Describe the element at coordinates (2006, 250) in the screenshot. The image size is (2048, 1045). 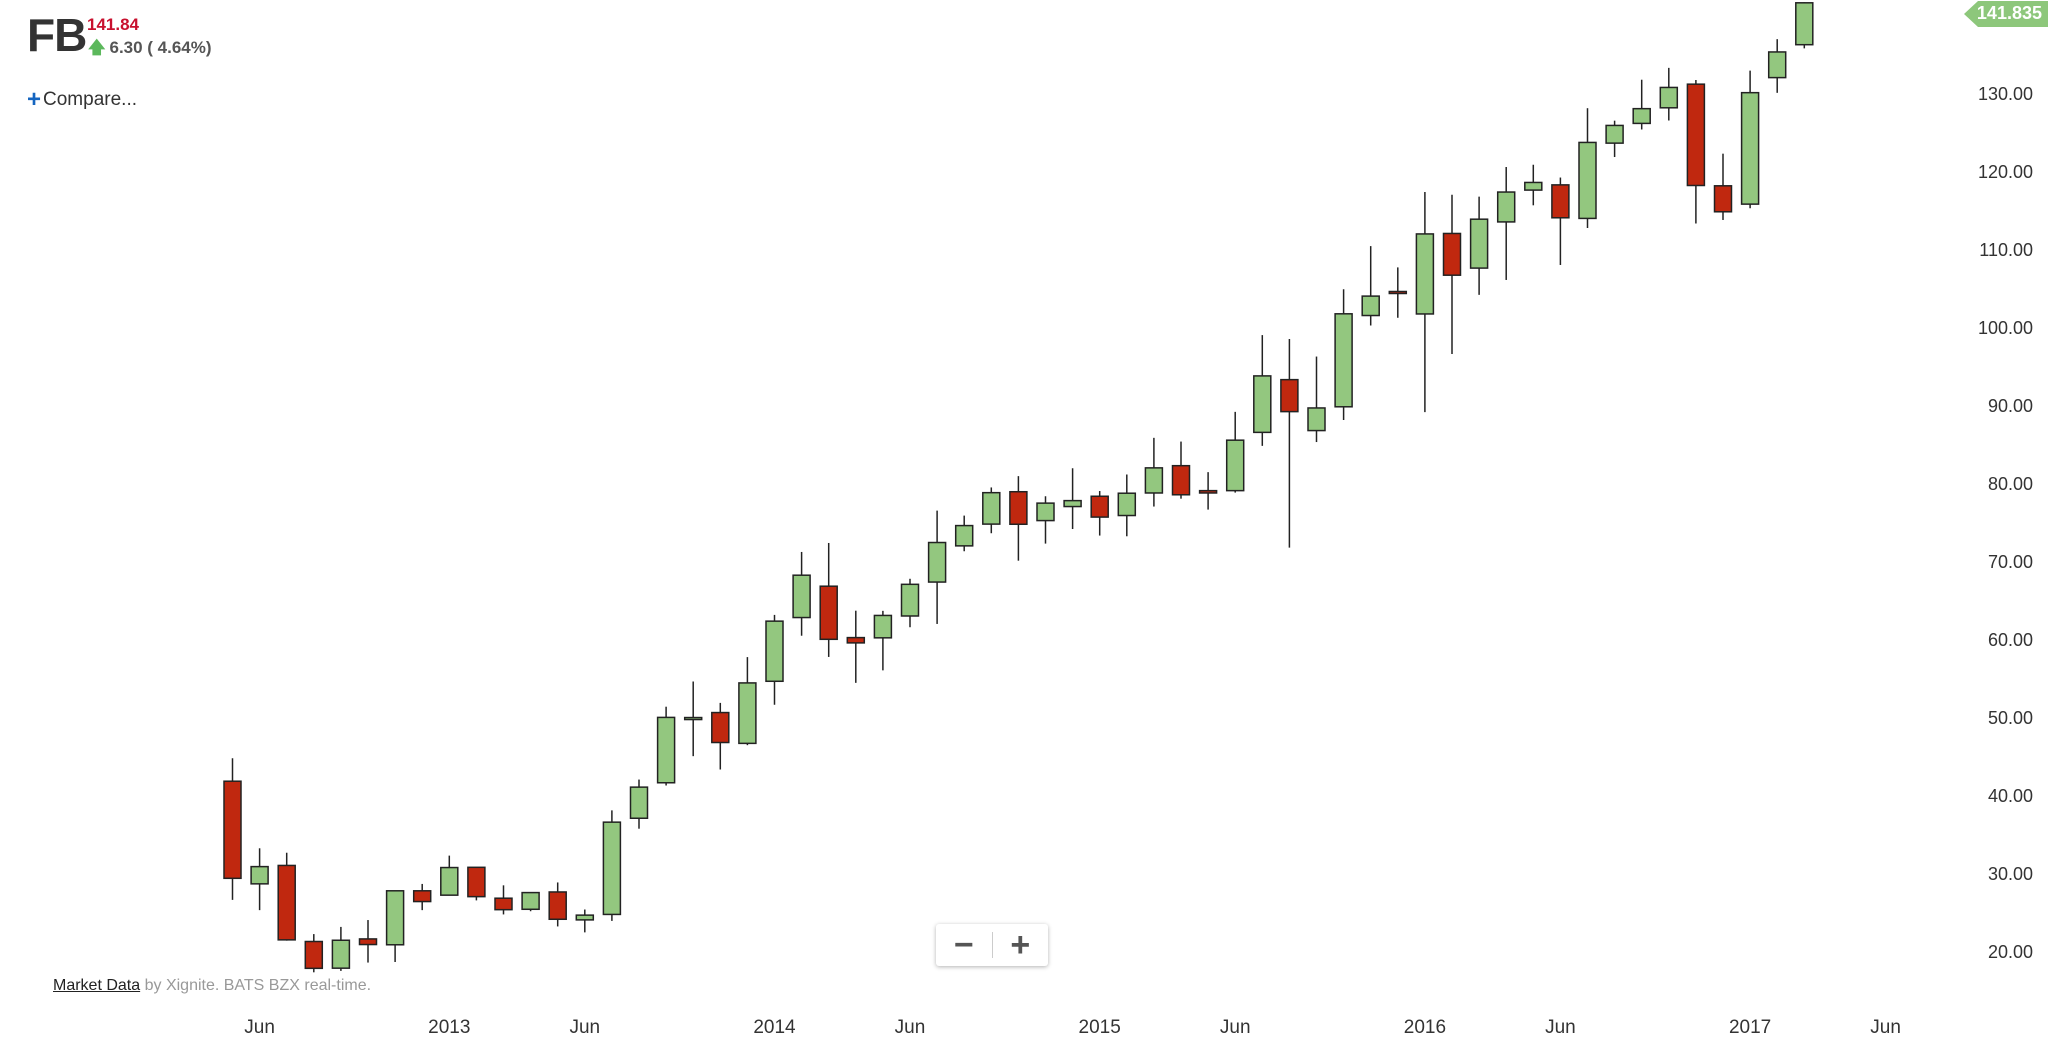
I see `y-tick-label: 110.00` at that location.